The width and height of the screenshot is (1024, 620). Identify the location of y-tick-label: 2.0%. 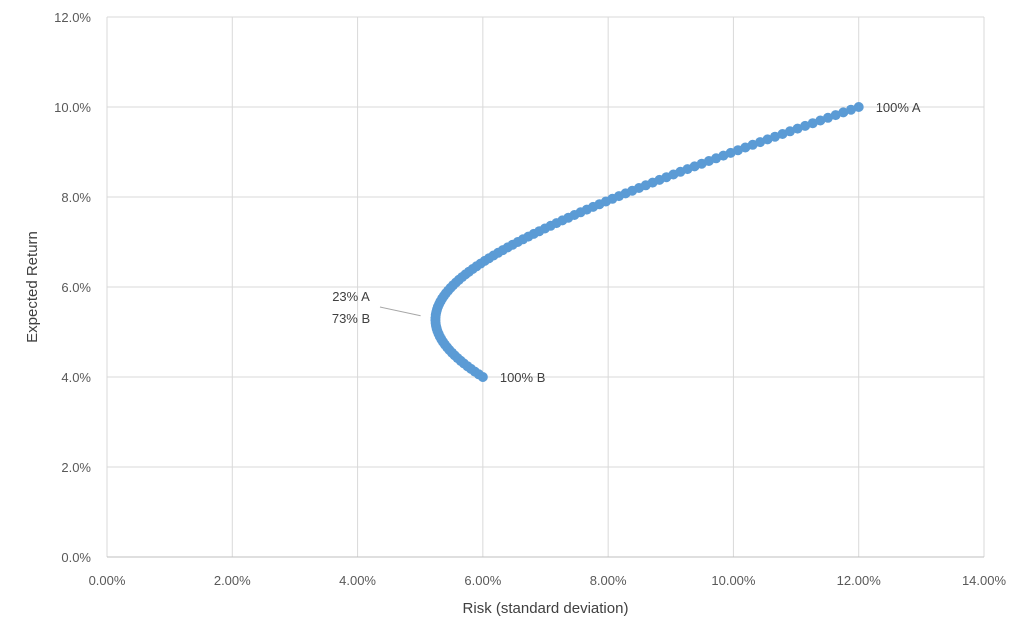
(76, 467).